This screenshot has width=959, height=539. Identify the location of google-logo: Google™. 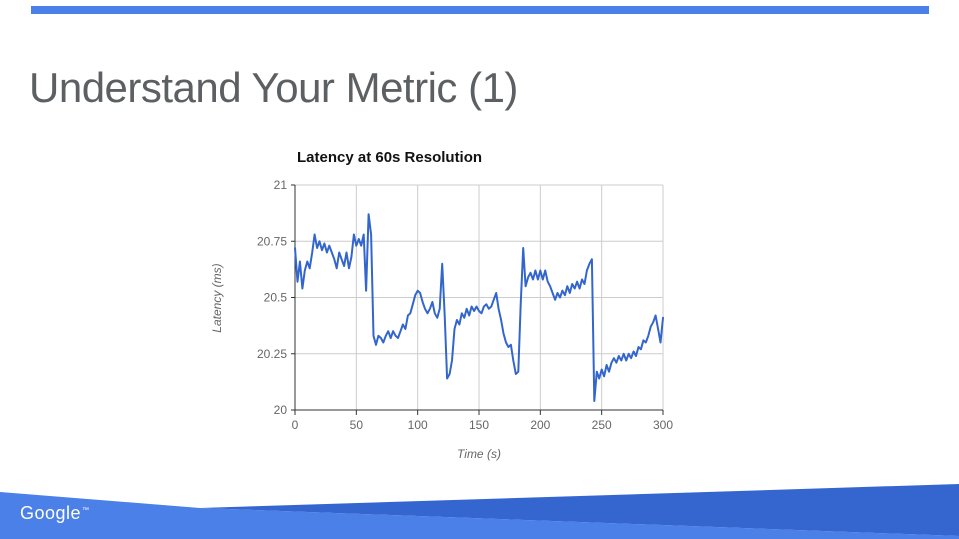
(55, 513).